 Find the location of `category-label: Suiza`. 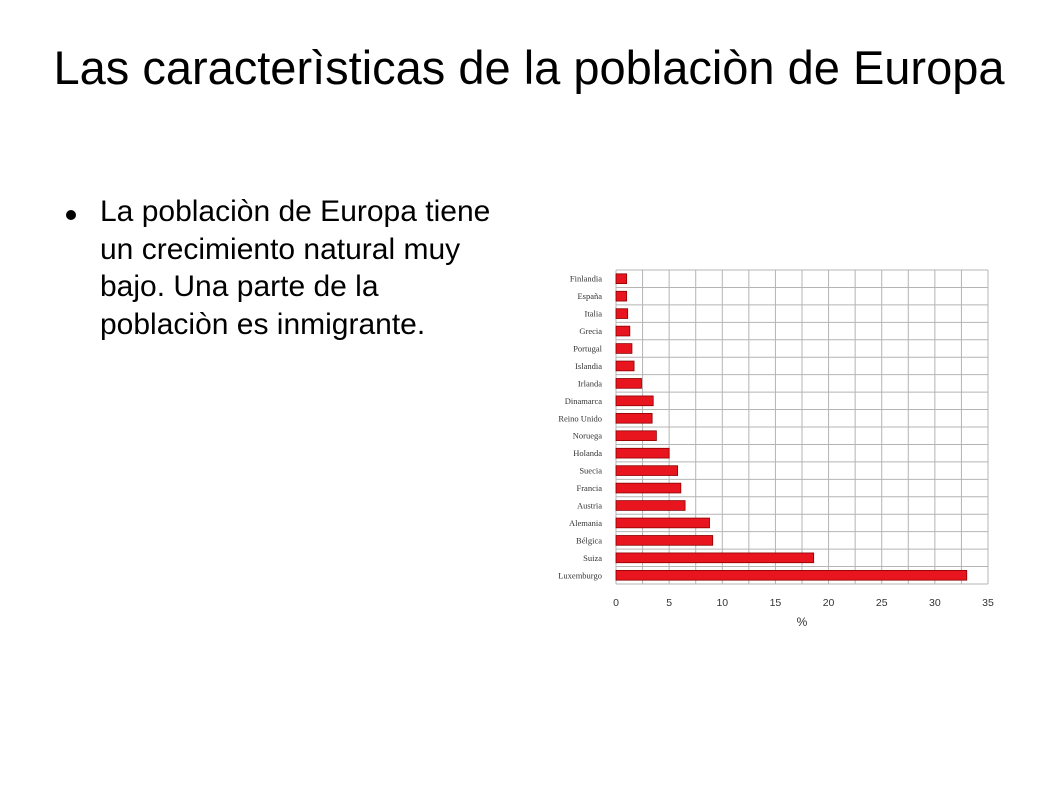

category-label: Suiza is located at coordinates (592, 558).